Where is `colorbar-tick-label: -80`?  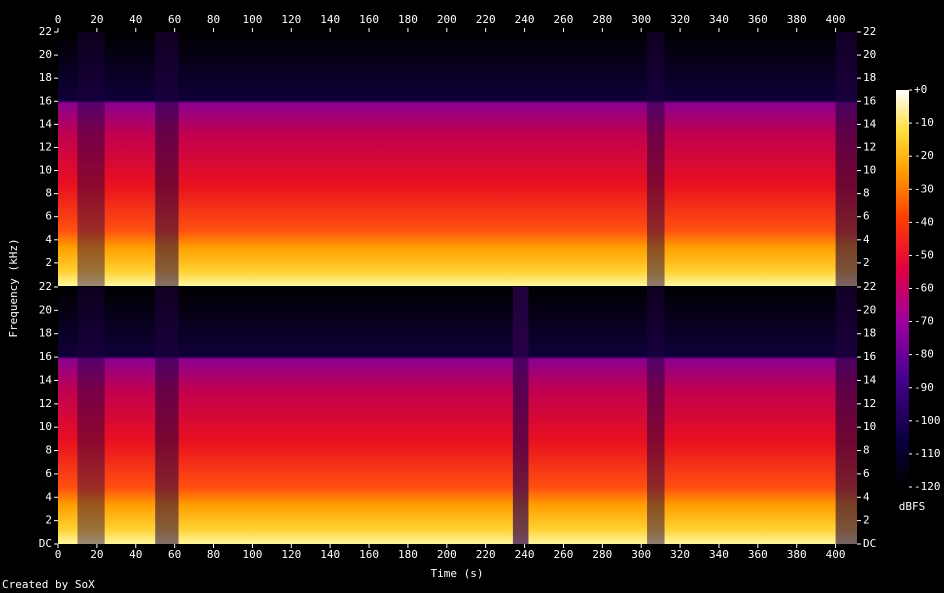
colorbar-tick-label: -80 is located at coordinates (924, 354).